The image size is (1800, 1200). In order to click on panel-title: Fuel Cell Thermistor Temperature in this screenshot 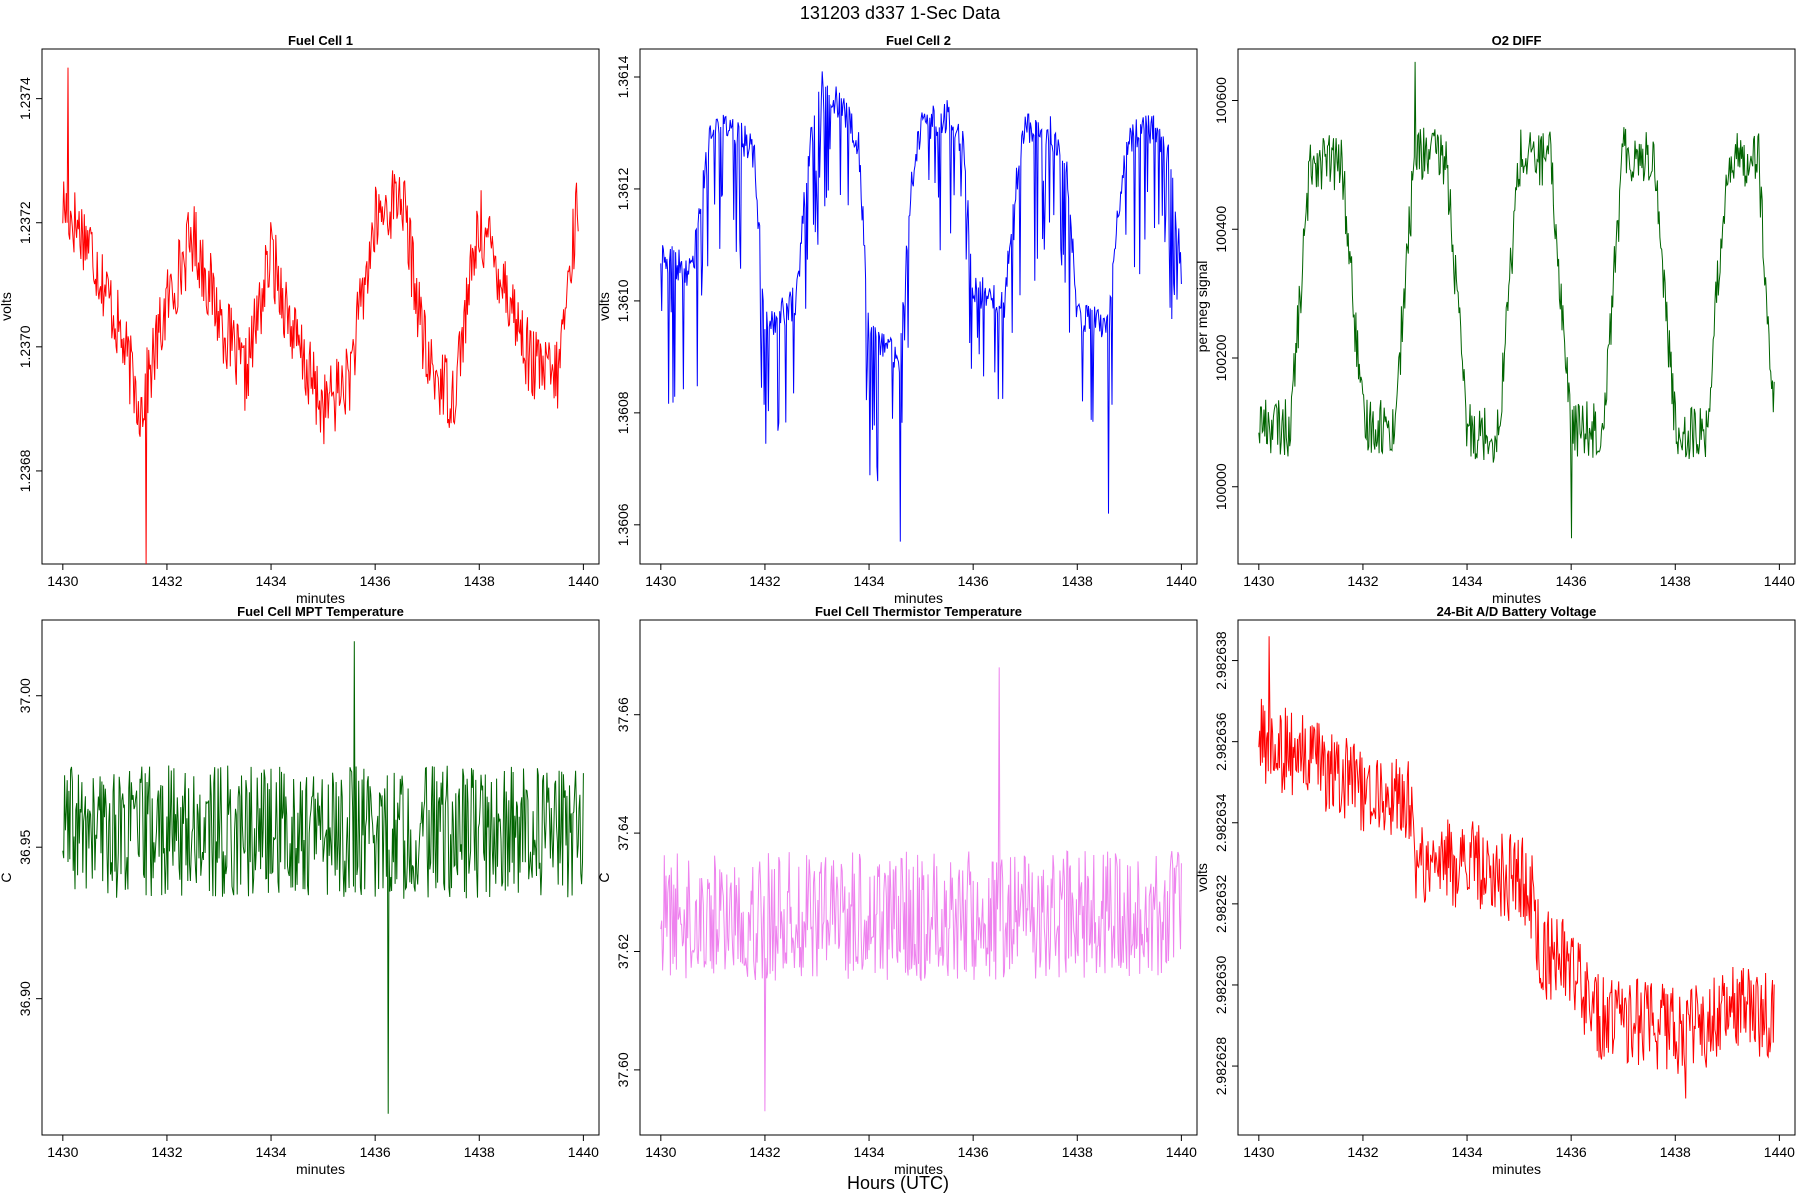, I will do `click(918, 611)`.